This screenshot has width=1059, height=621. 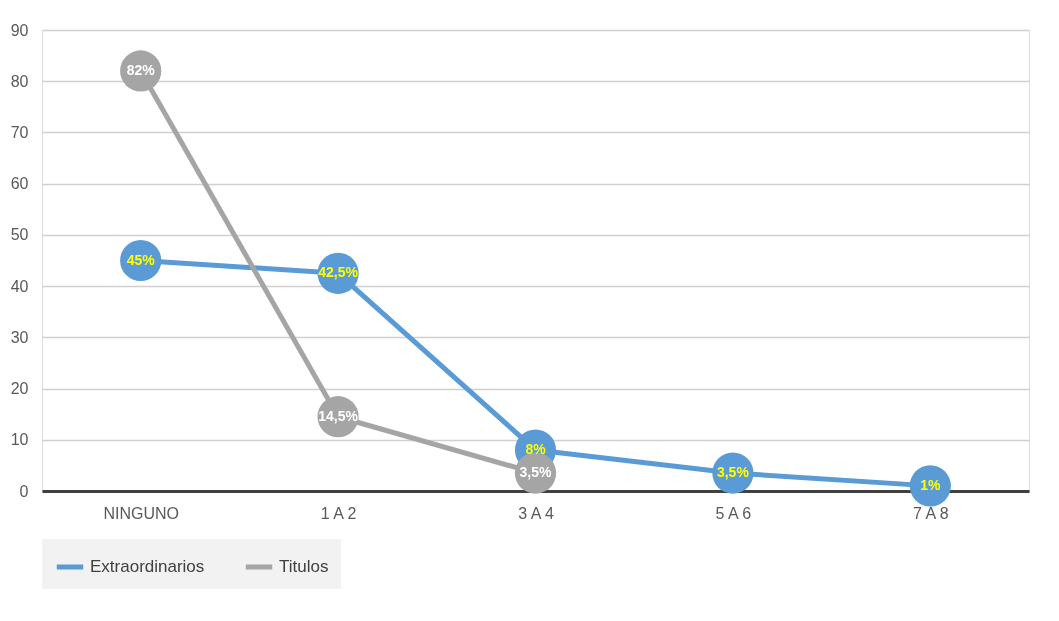 I want to click on x-tick-label: 7 A 8, so click(x=931, y=513).